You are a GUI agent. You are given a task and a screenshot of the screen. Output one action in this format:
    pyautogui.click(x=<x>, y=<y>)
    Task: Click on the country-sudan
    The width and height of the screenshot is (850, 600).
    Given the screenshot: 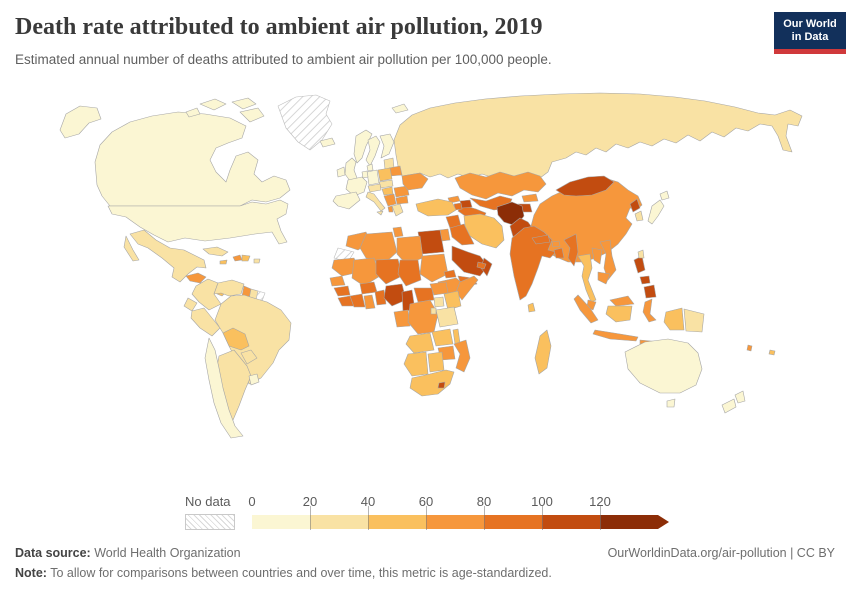 What is the action you would take?
    pyautogui.click(x=434, y=268)
    